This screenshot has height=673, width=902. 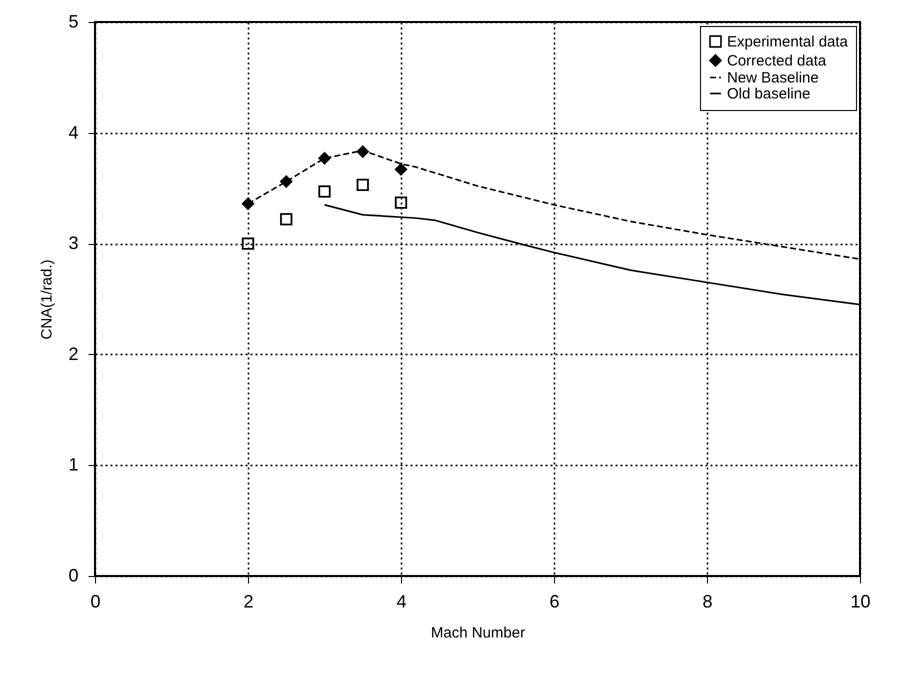 I want to click on y-tick-label: 4, so click(x=73, y=132).